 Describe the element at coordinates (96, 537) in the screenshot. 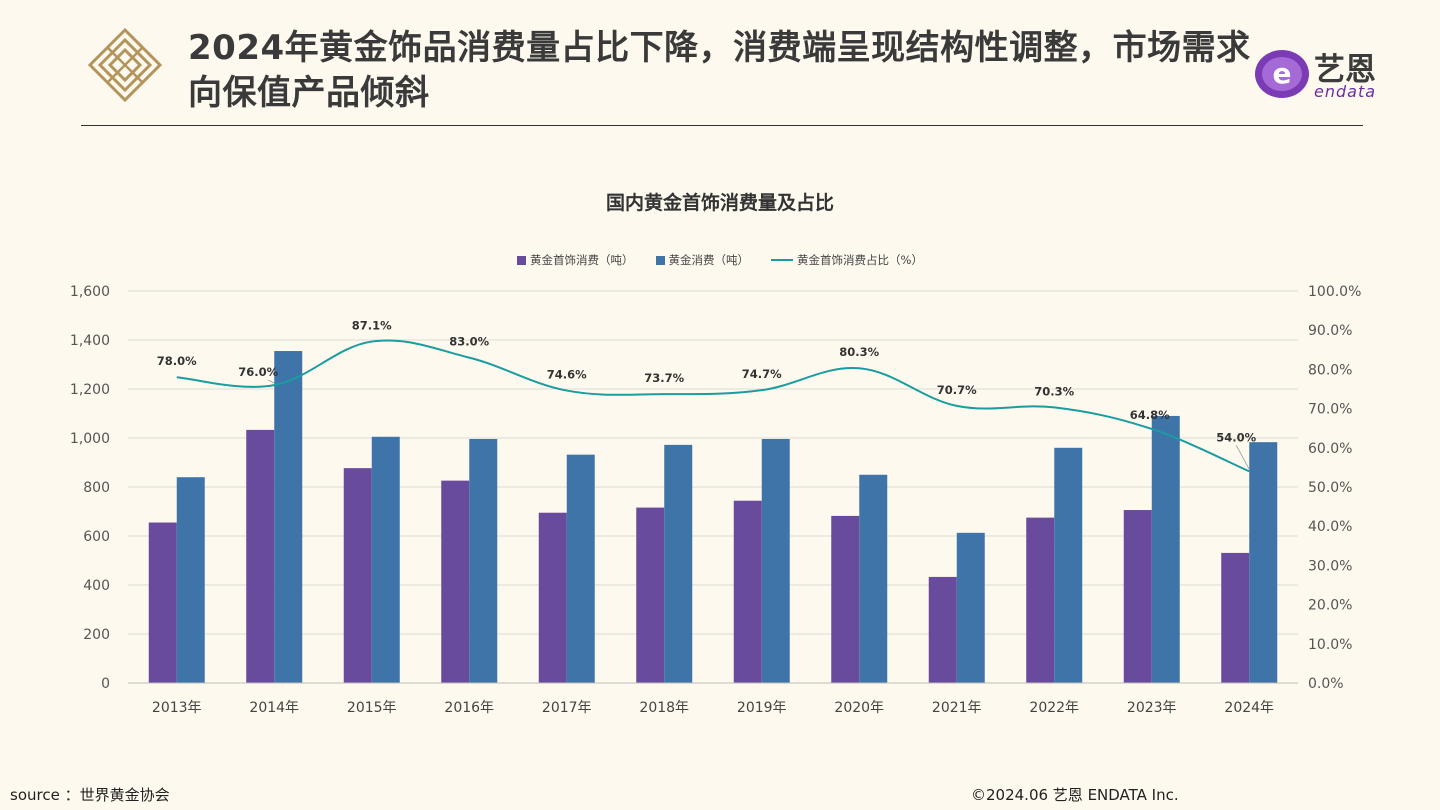

I see `y-tick-label: 600` at that location.